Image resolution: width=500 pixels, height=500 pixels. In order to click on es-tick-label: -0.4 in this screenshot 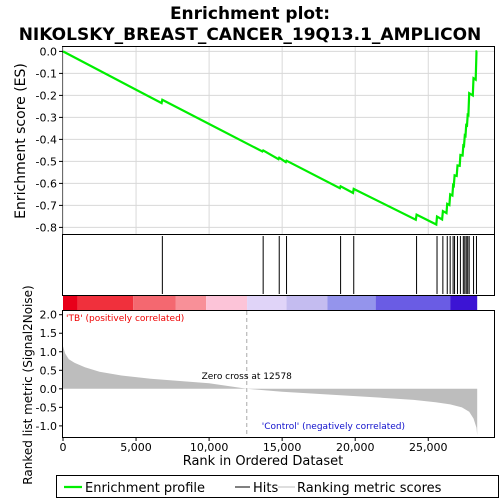, I will do `click(46, 139)`.